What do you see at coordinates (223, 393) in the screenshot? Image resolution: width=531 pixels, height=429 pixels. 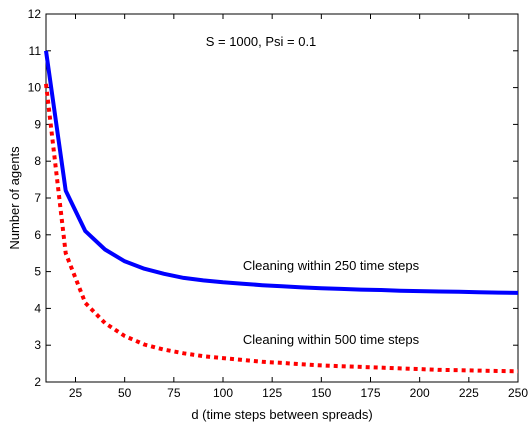 I see `x-tick-label: 100` at bounding box center [223, 393].